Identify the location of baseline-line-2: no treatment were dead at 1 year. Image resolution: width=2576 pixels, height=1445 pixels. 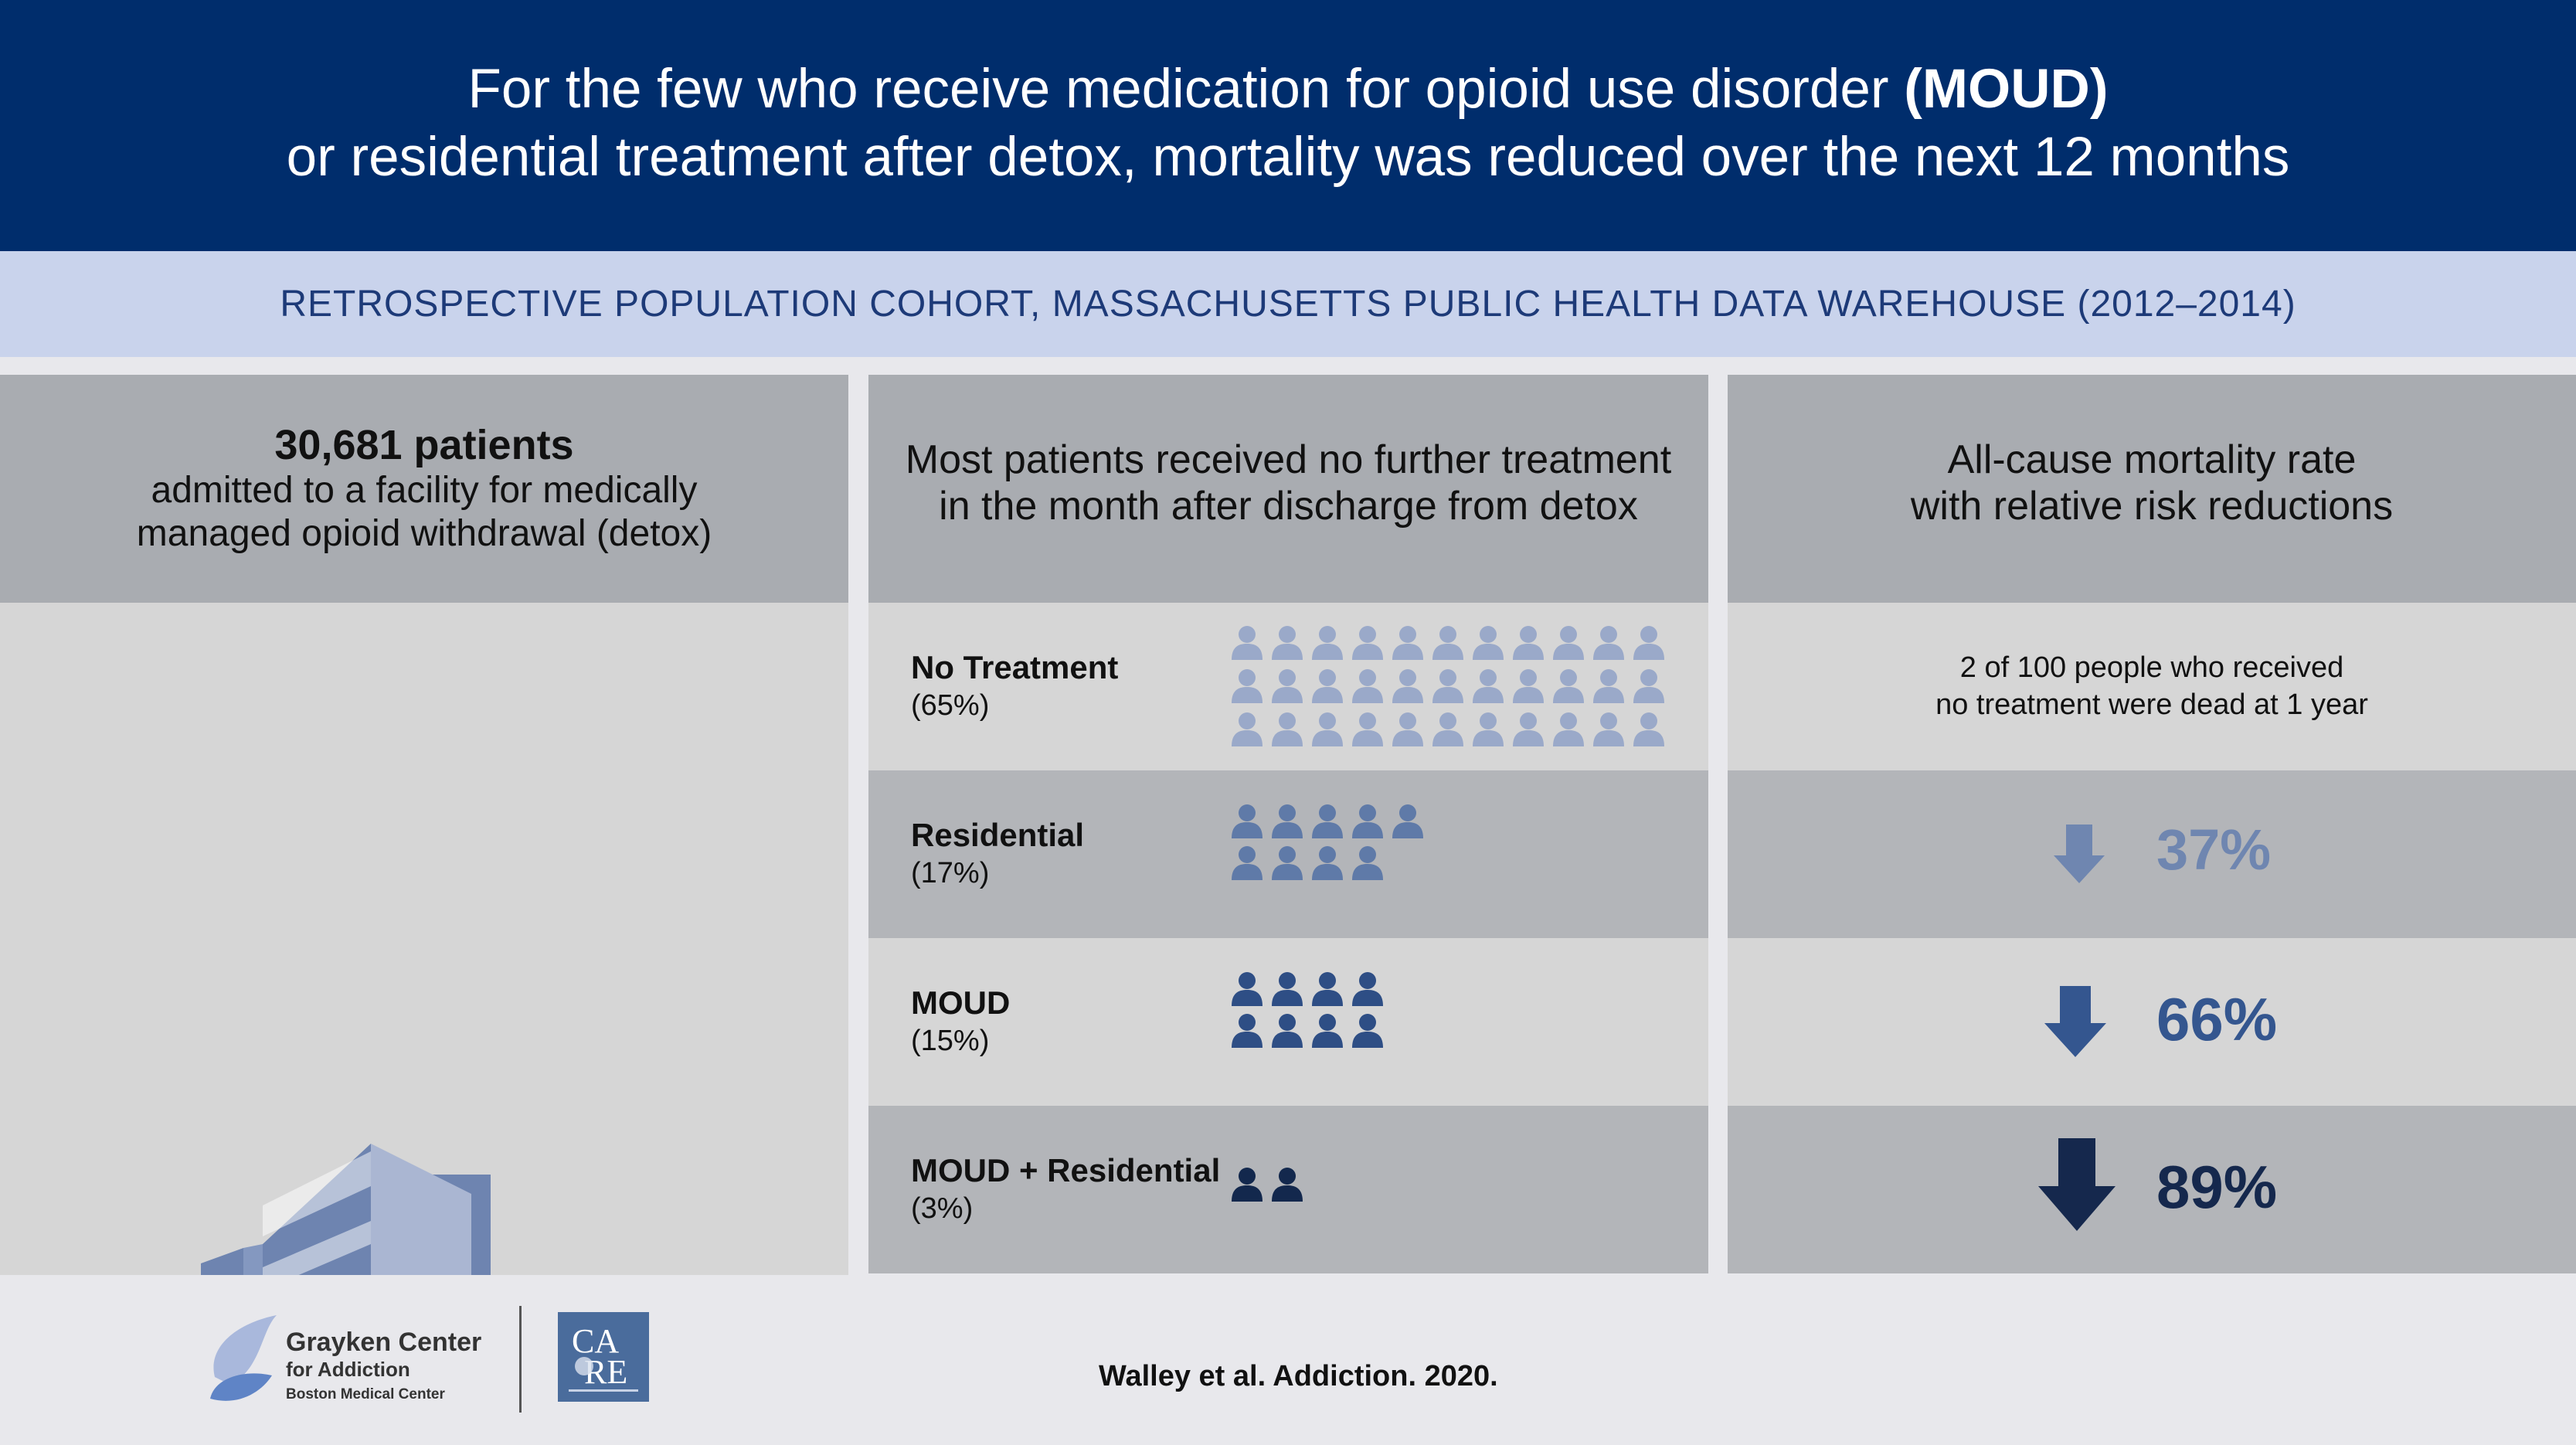
(2151, 704).